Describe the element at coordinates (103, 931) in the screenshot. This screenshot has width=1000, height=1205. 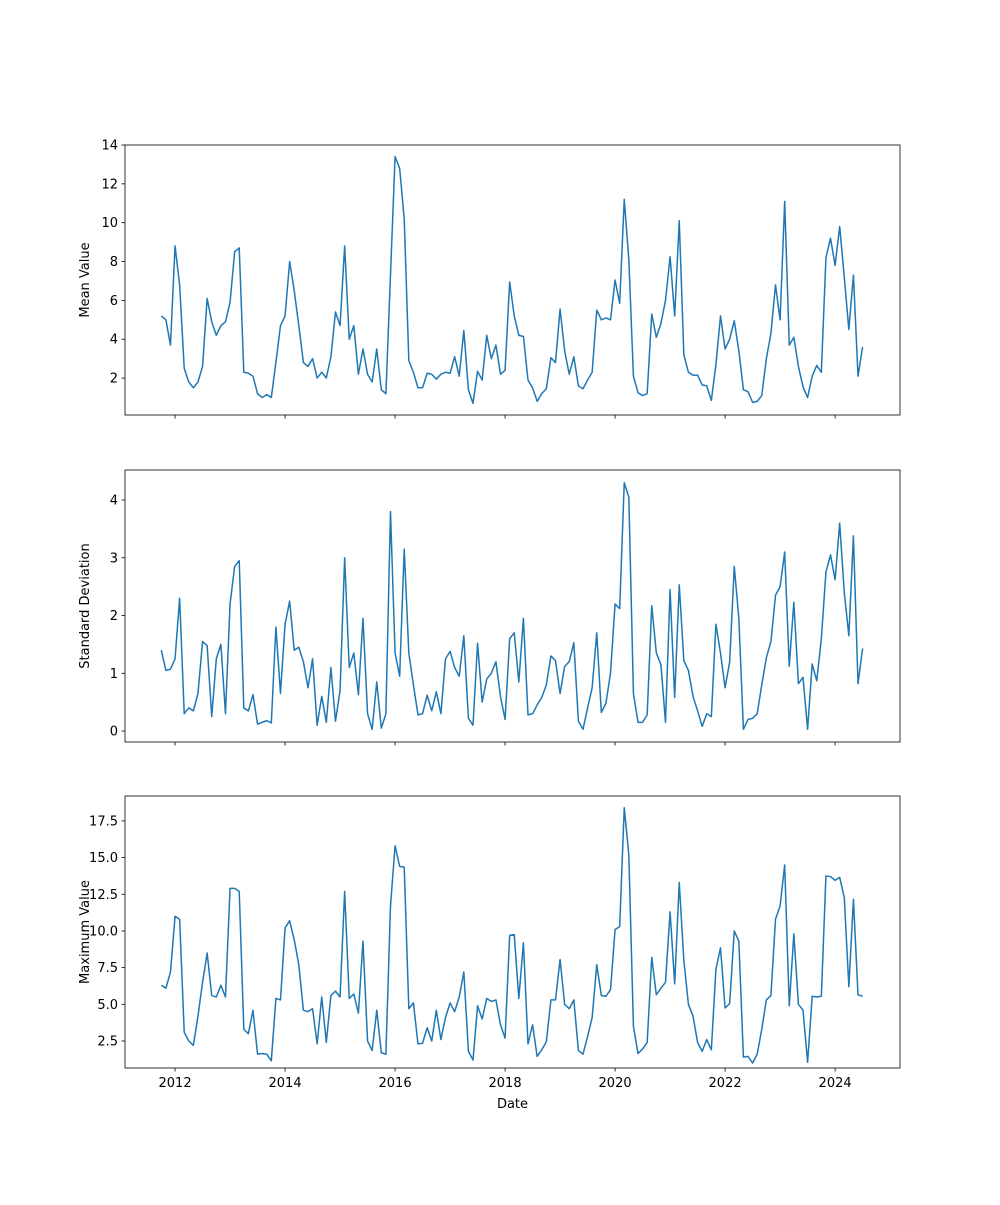
I see `y-tick-label: 10.0` at that location.